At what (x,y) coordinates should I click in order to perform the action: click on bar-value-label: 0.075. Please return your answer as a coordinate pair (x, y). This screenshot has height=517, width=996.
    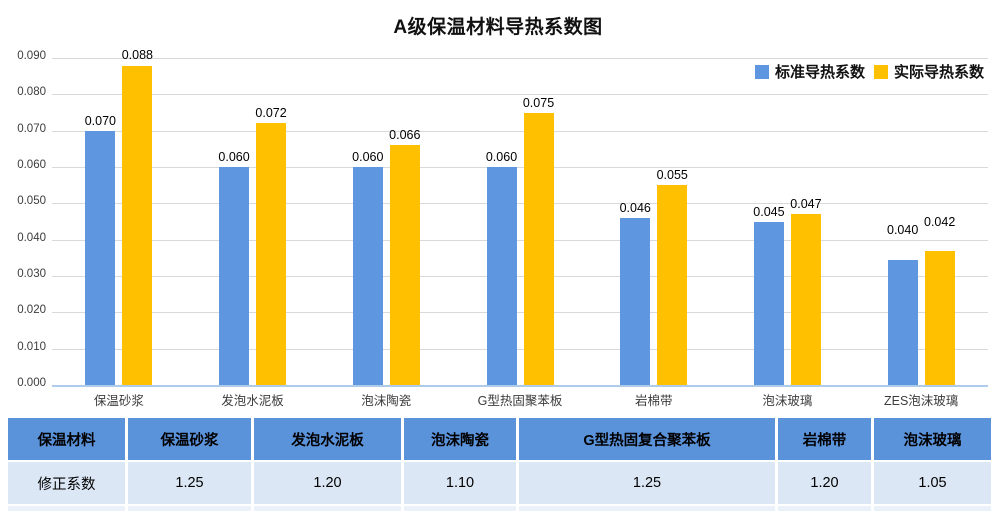
    Looking at the image, I should click on (538, 102).